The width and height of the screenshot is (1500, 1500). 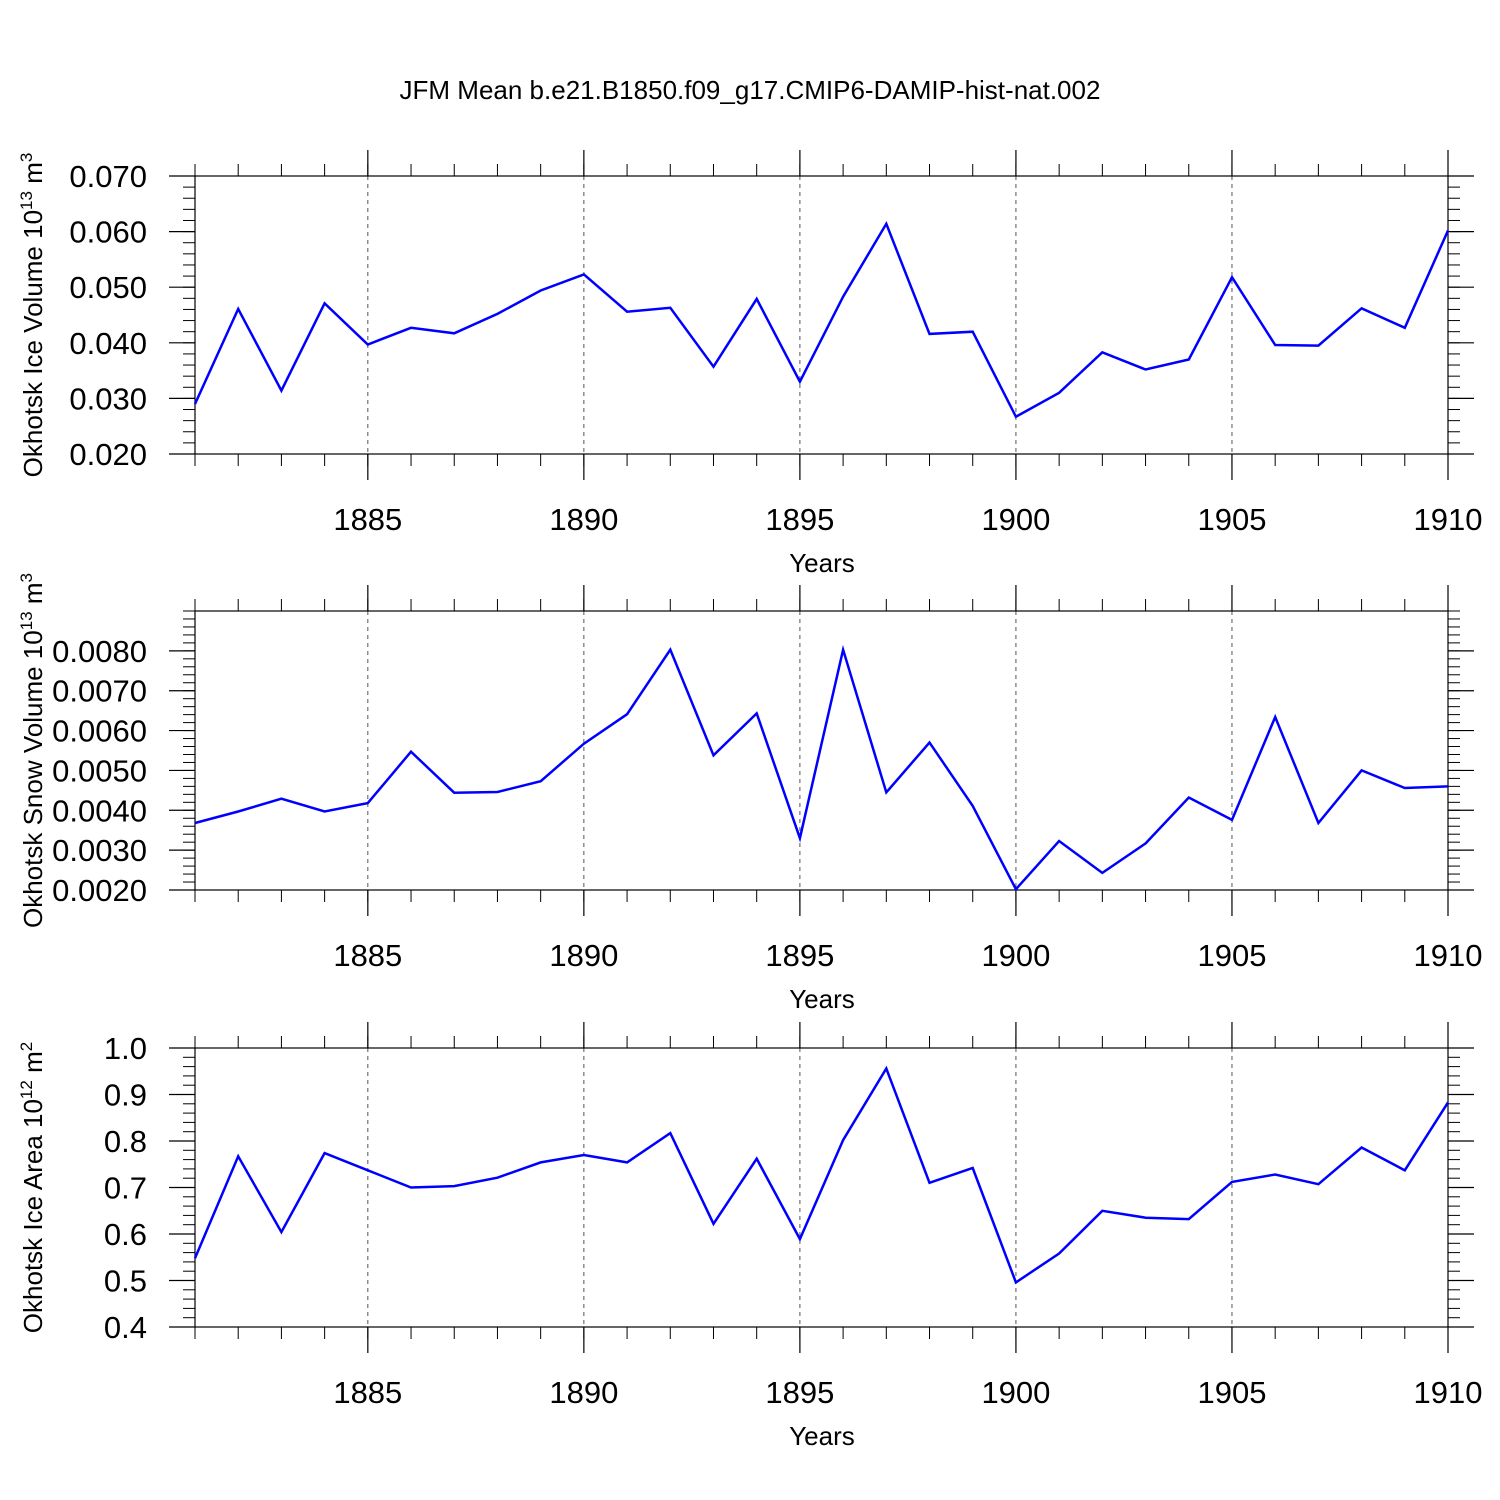 What do you see at coordinates (99, 691) in the screenshot?
I see `y-tick-label: 0.0070` at bounding box center [99, 691].